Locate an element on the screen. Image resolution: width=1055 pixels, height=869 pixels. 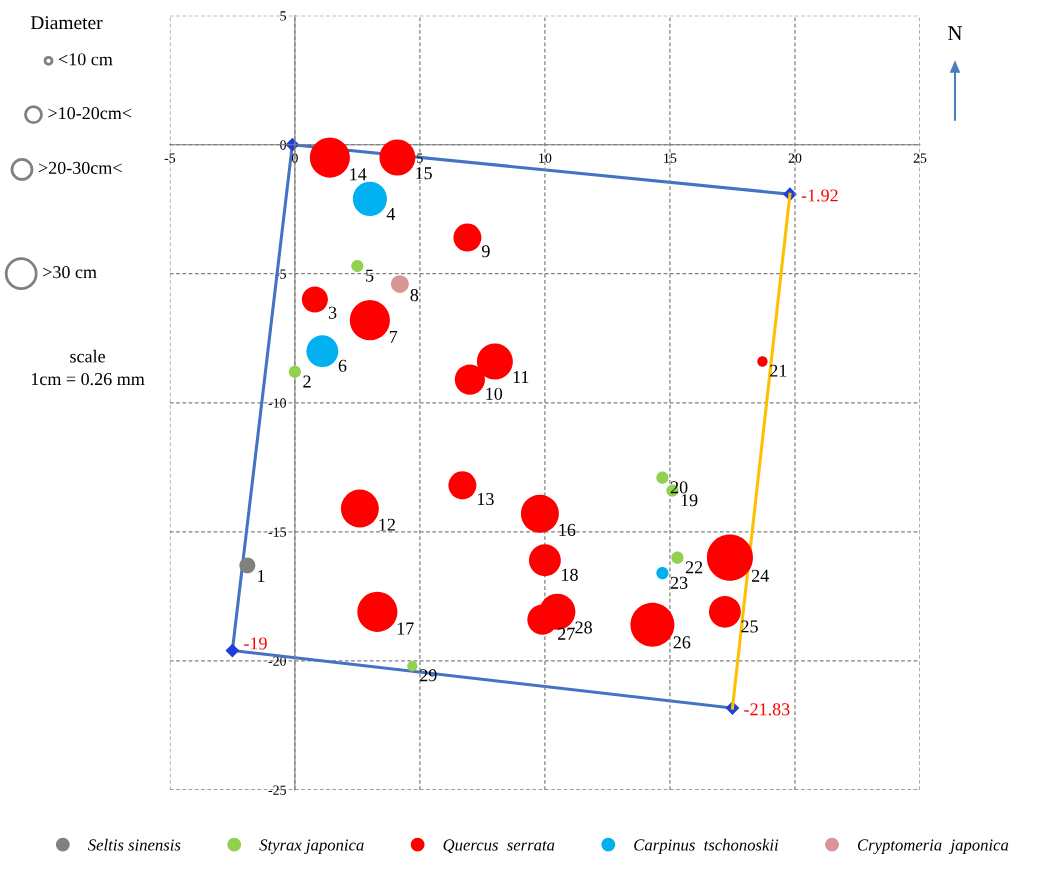
x-tick-label: 25 is located at coordinates (920, 158).